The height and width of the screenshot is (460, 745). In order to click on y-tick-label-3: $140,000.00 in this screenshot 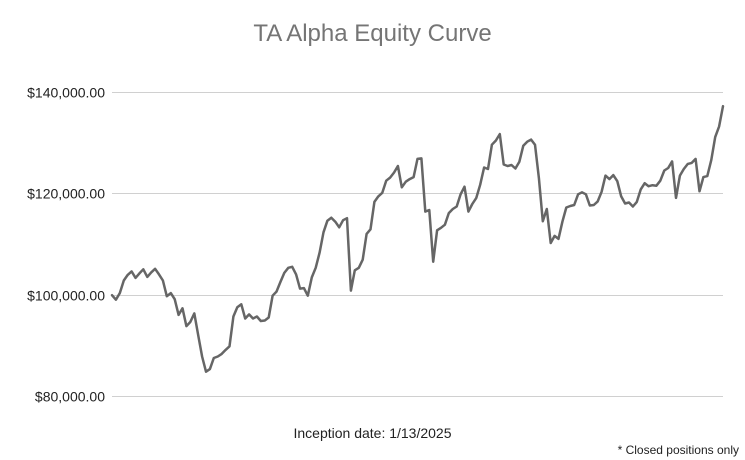, I will do `click(66, 93)`.